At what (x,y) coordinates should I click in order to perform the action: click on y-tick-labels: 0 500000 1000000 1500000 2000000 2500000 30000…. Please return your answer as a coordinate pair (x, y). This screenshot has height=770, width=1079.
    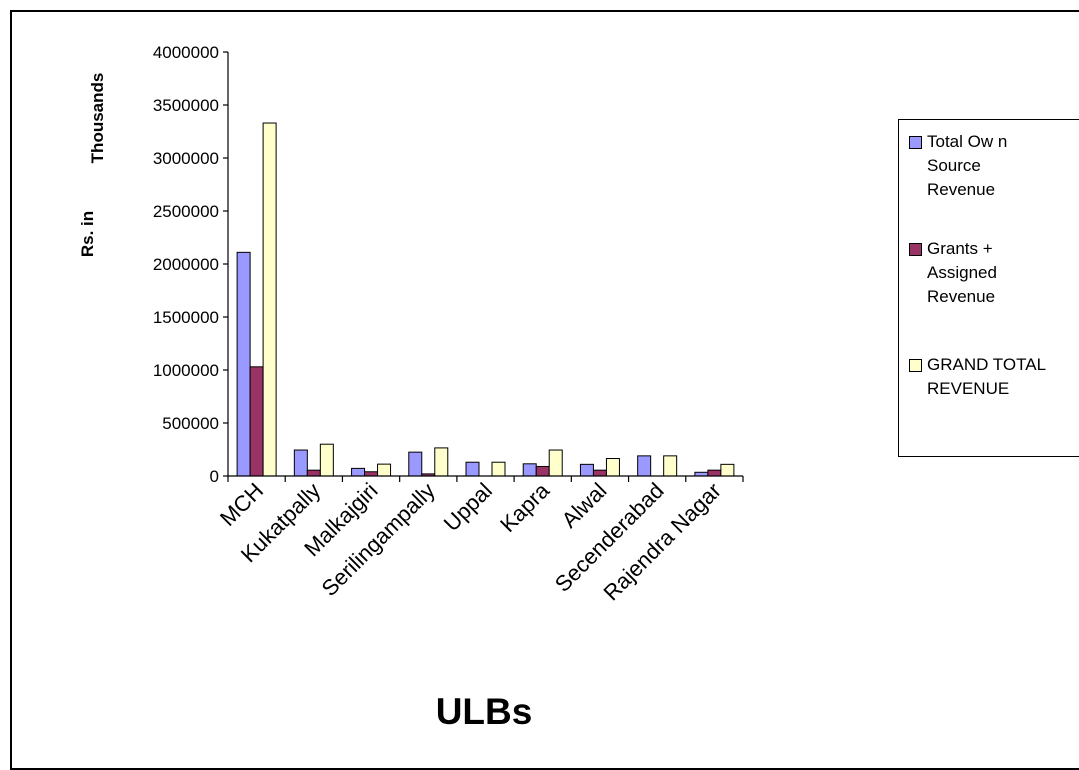
    Looking at the image, I should click on (186, 264).